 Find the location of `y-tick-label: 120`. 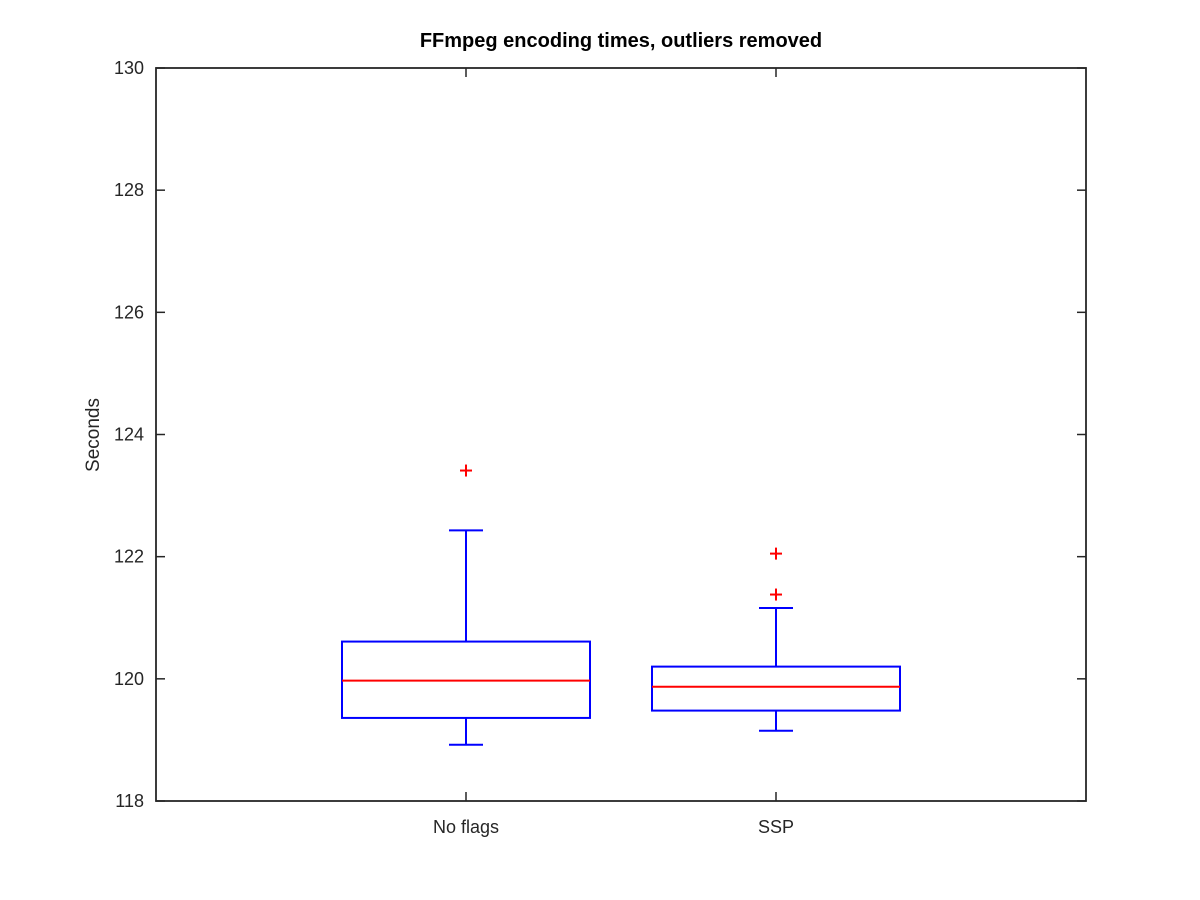

y-tick-label: 120 is located at coordinates (129, 679).